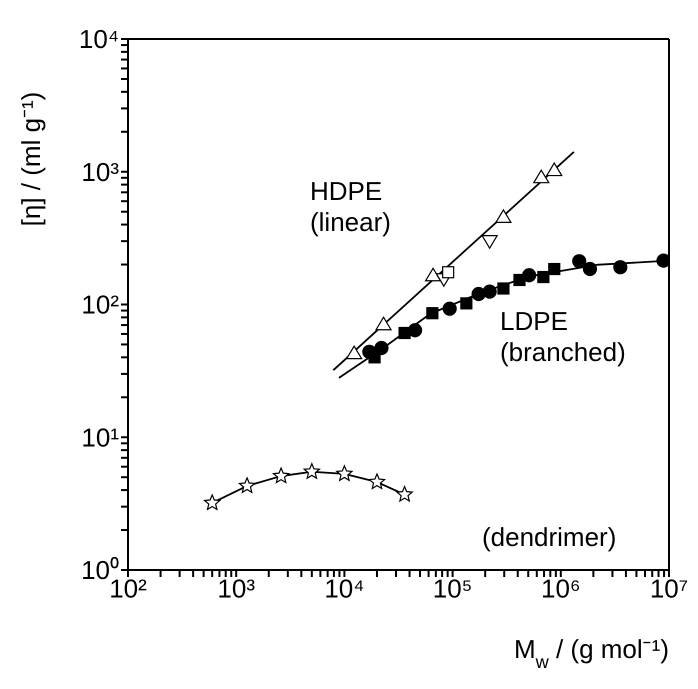 The height and width of the screenshot is (689, 698). I want to click on annotation: LDPE (branched), so click(563, 336).